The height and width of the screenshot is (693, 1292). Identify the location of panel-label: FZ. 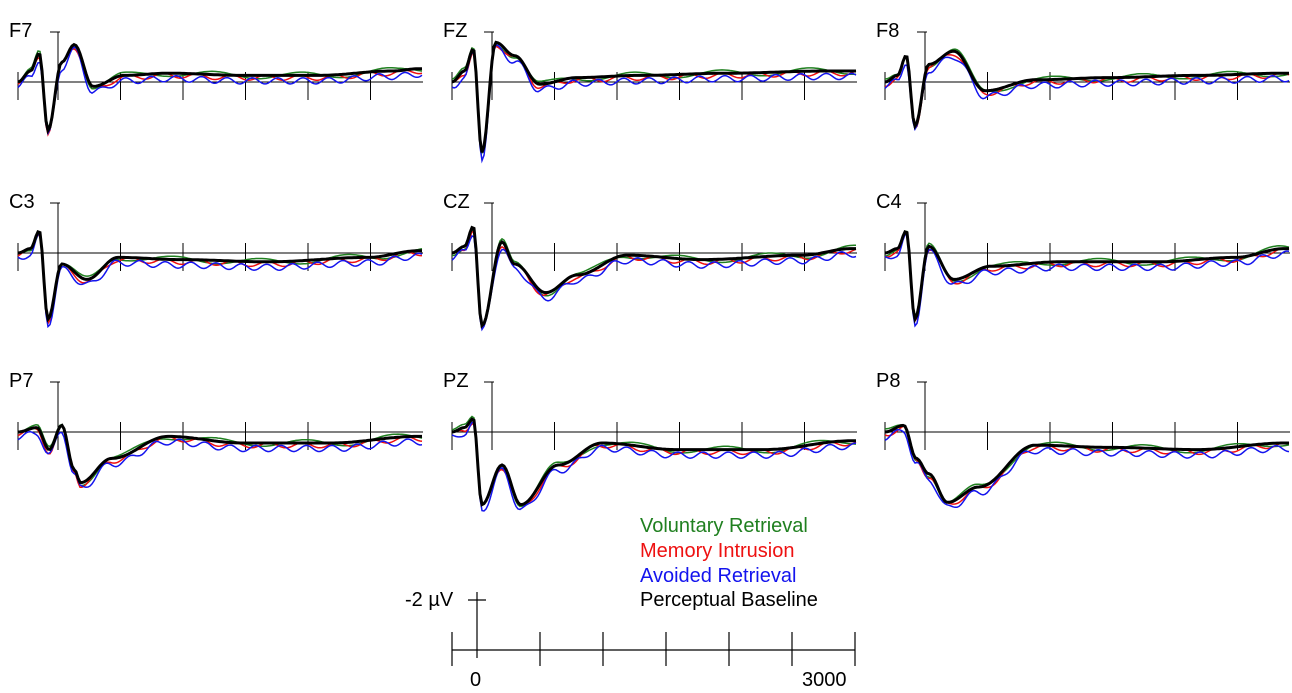
(455, 31).